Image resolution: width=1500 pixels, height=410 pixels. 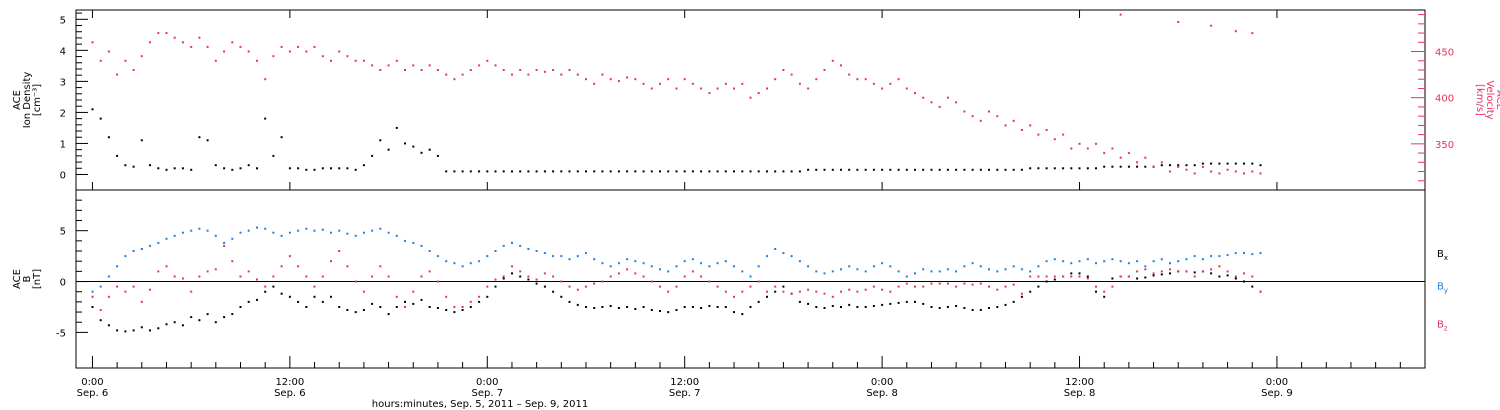 What do you see at coordinates (1444, 53) in the screenshot?
I see `y-right-tick-label: 450` at bounding box center [1444, 53].